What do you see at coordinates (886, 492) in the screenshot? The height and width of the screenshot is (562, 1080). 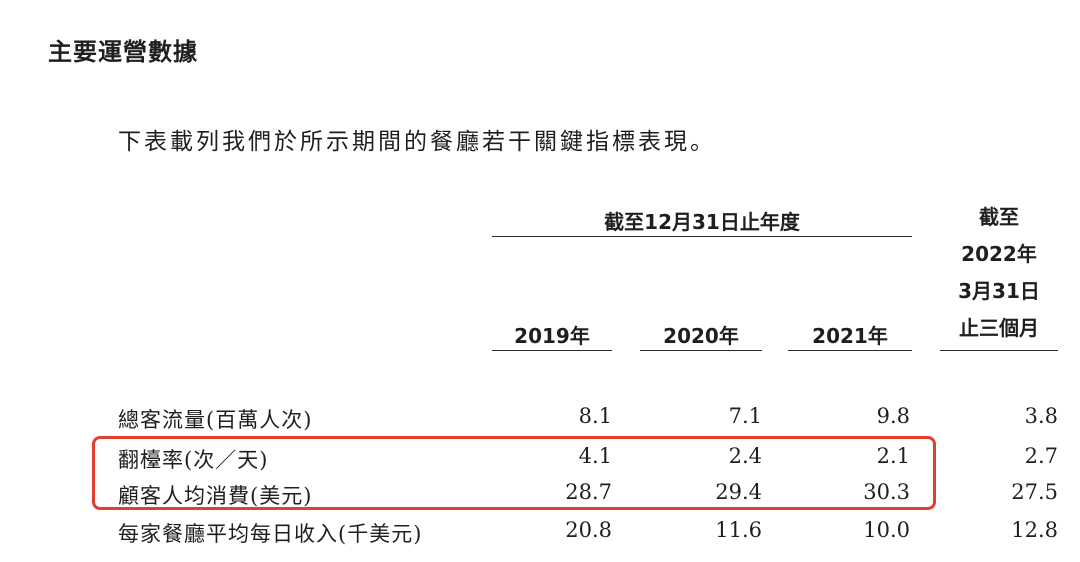 I see `cell-value: 30.3` at bounding box center [886, 492].